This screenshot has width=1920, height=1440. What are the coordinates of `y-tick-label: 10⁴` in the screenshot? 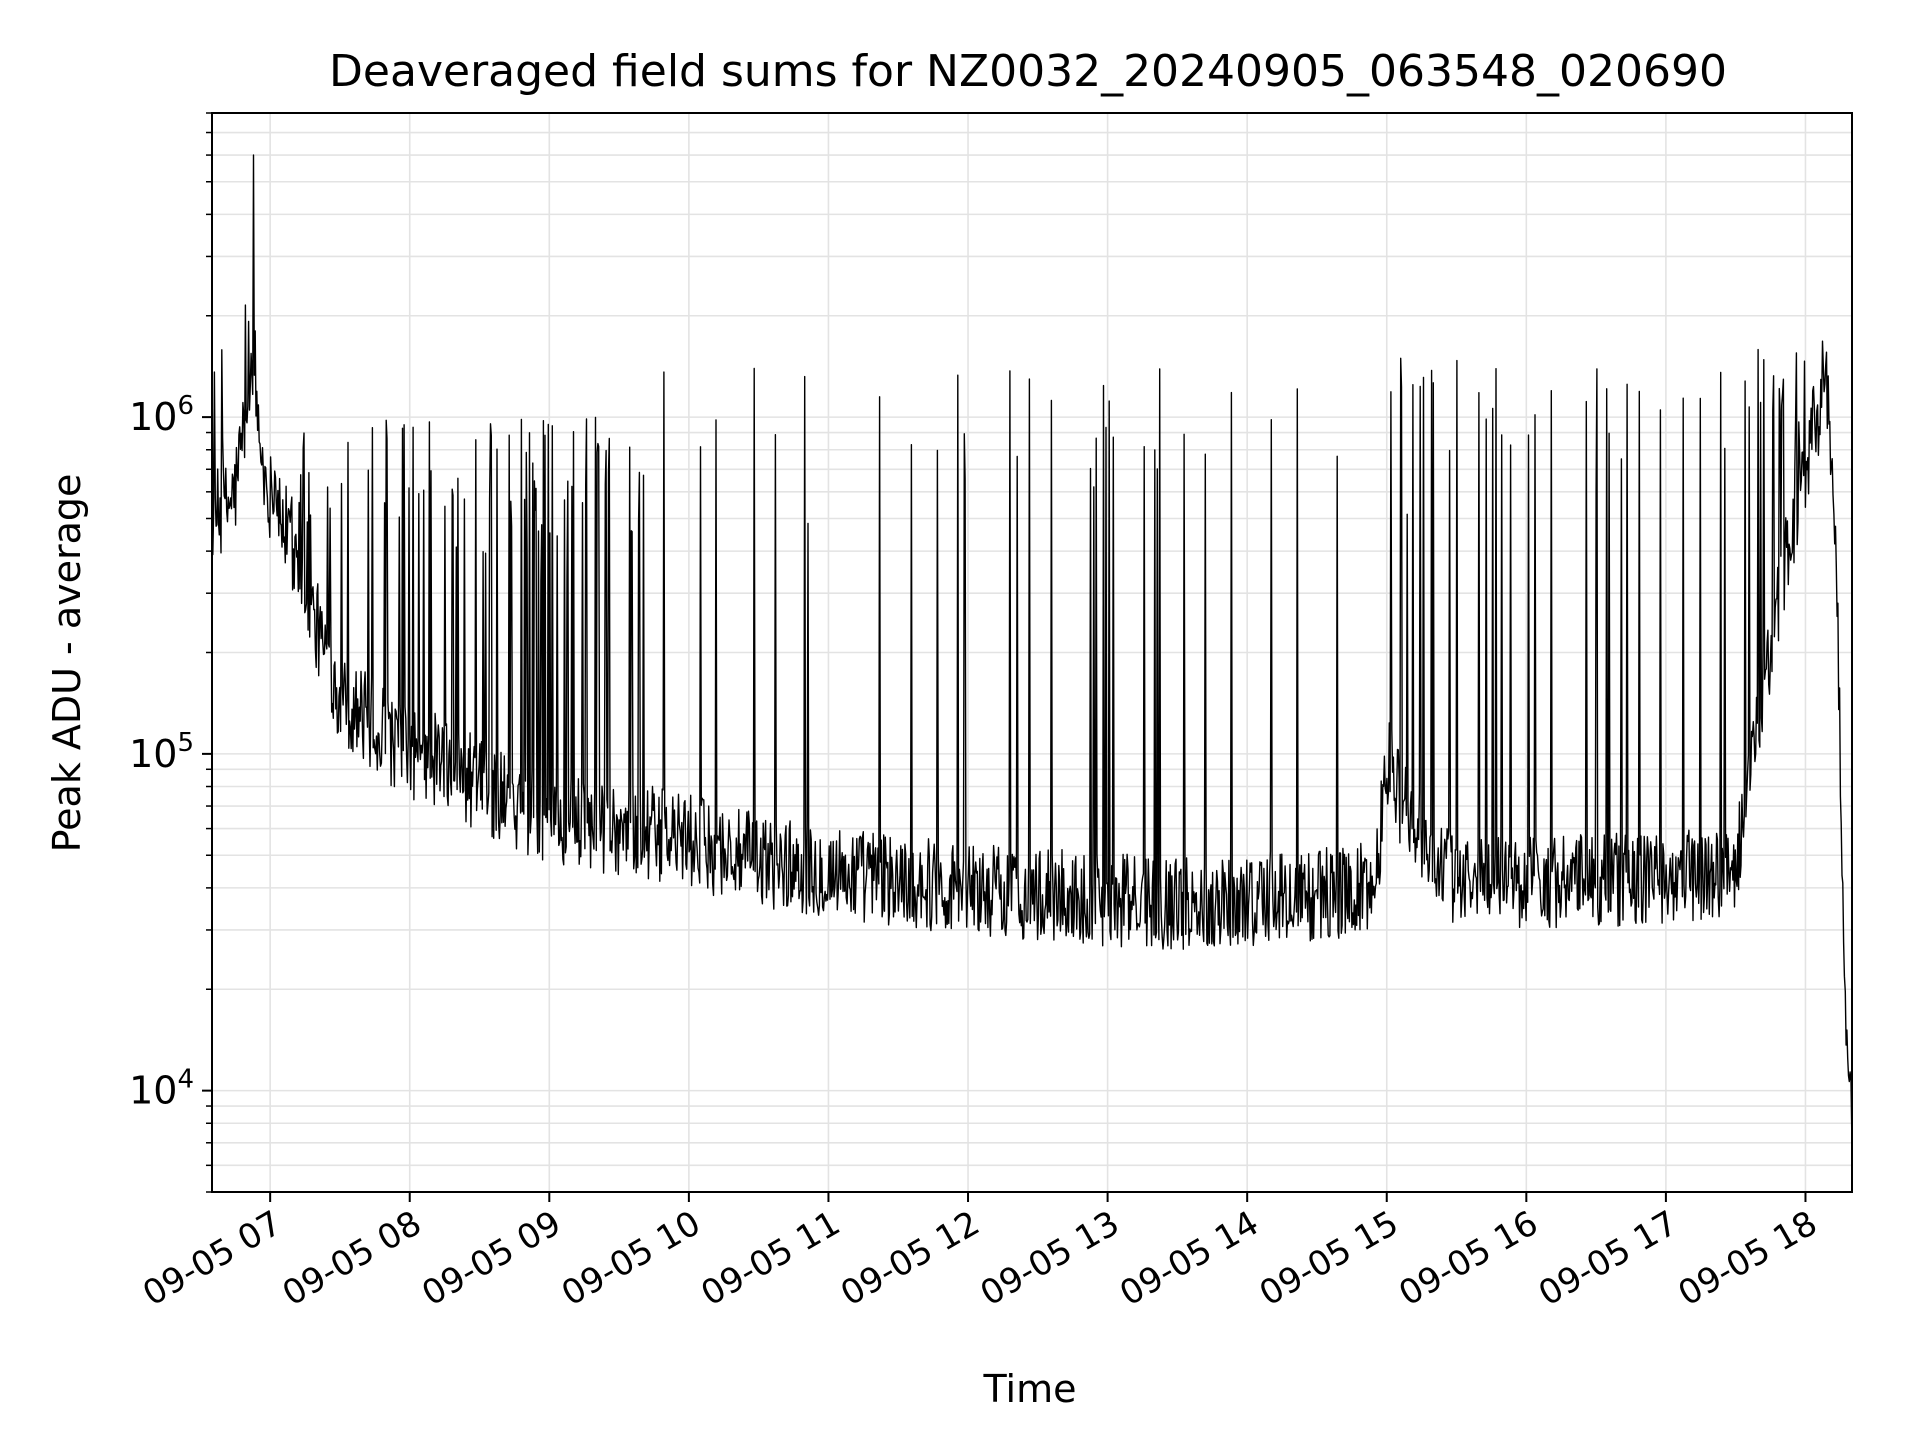 It's located at (161, 1089).